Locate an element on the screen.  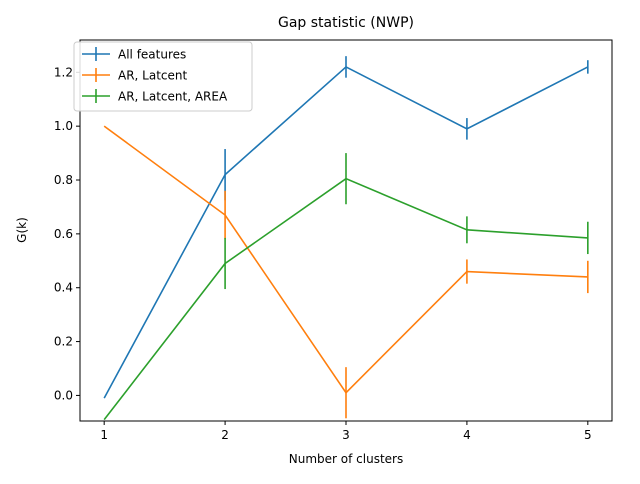
x-tick-label: 4 is located at coordinates (467, 435).